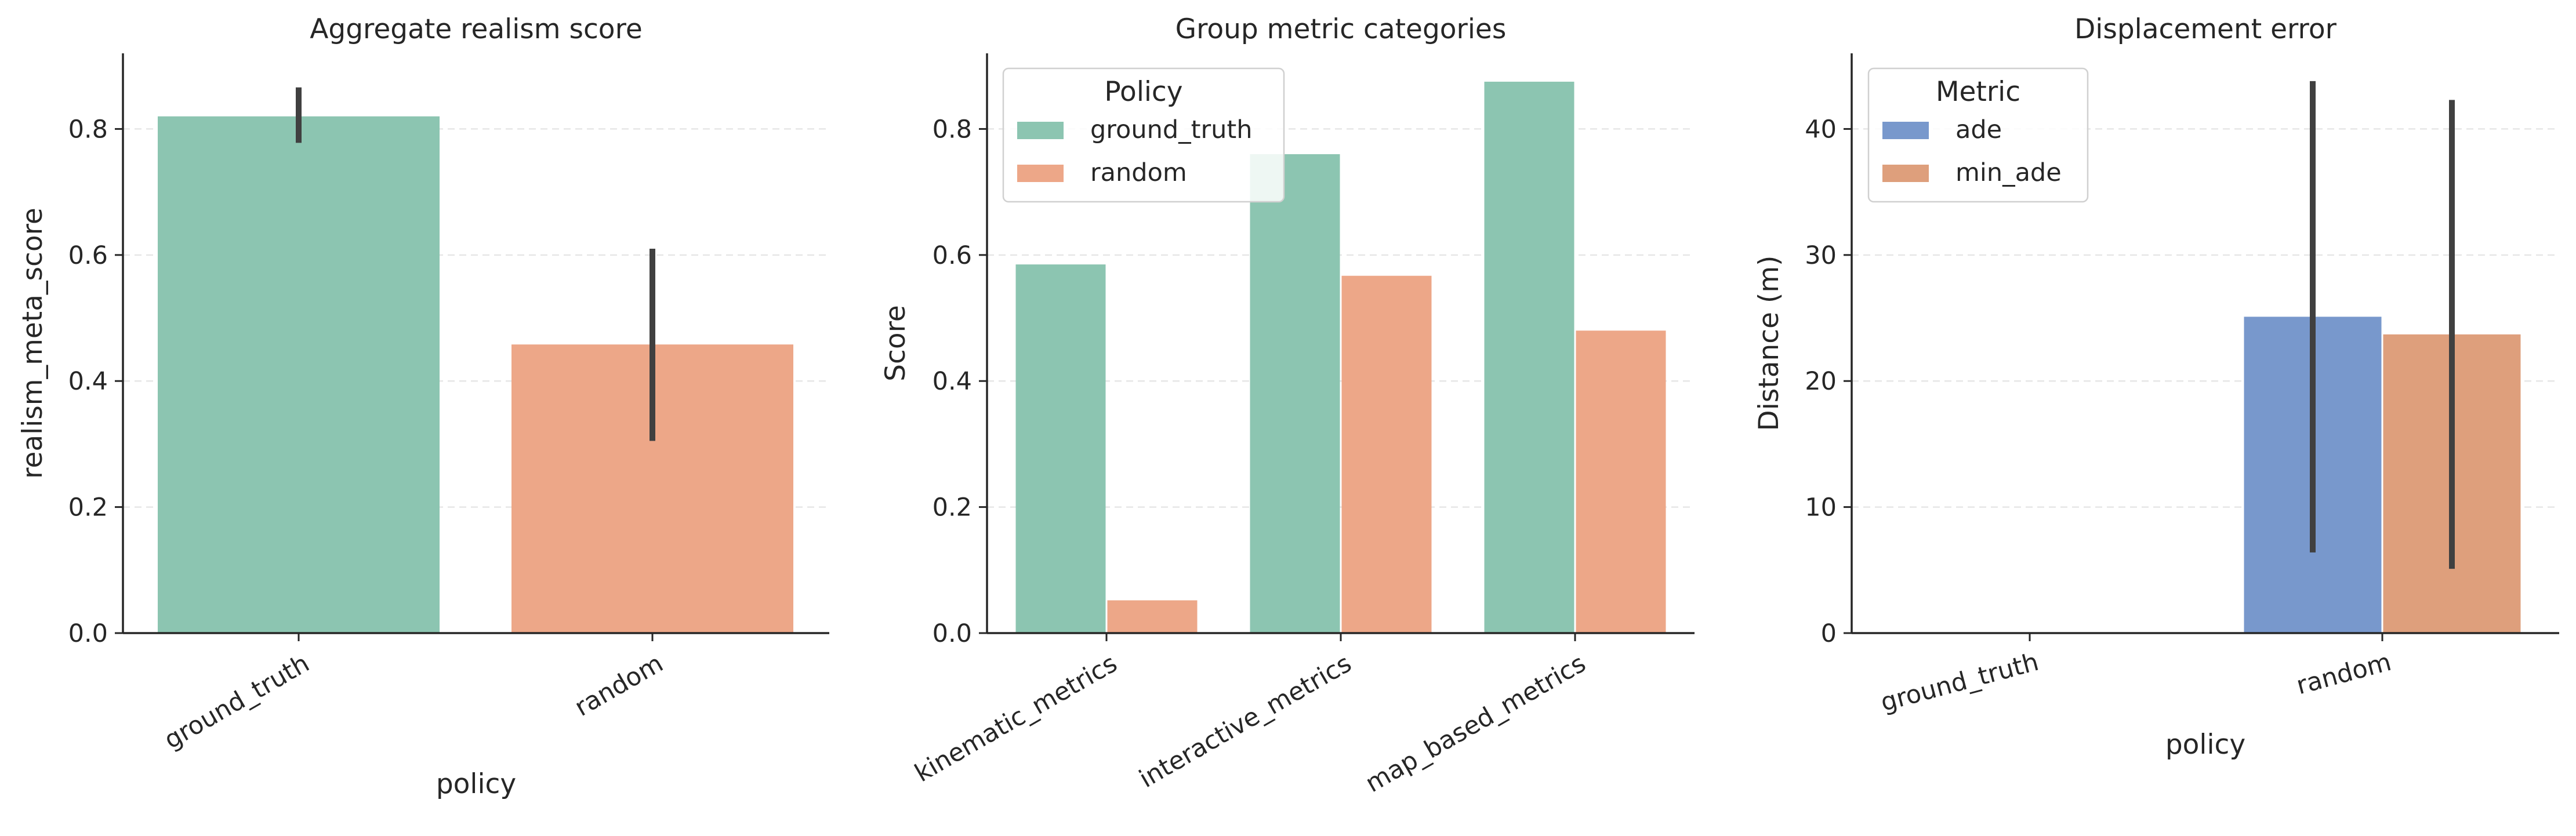 This screenshot has height=836, width=2576. I want to click on legend-swatch-ground_truth, so click(1040, 130).